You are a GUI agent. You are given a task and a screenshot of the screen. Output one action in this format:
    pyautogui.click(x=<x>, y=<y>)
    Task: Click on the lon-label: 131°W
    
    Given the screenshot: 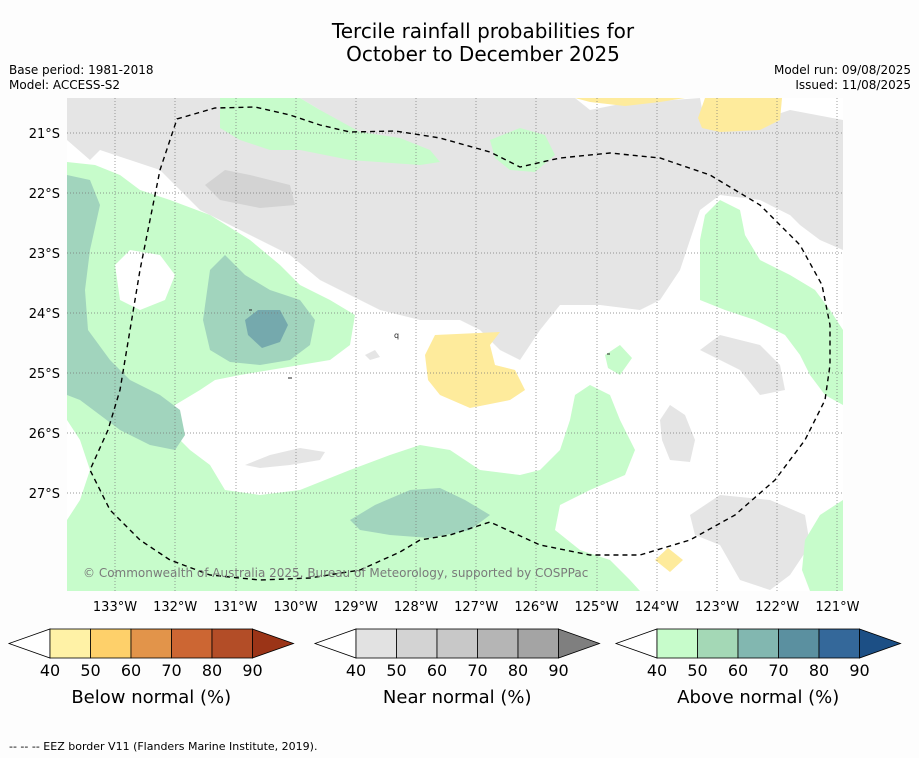 What is the action you would take?
    pyautogui.click(x=235, y=607)
    